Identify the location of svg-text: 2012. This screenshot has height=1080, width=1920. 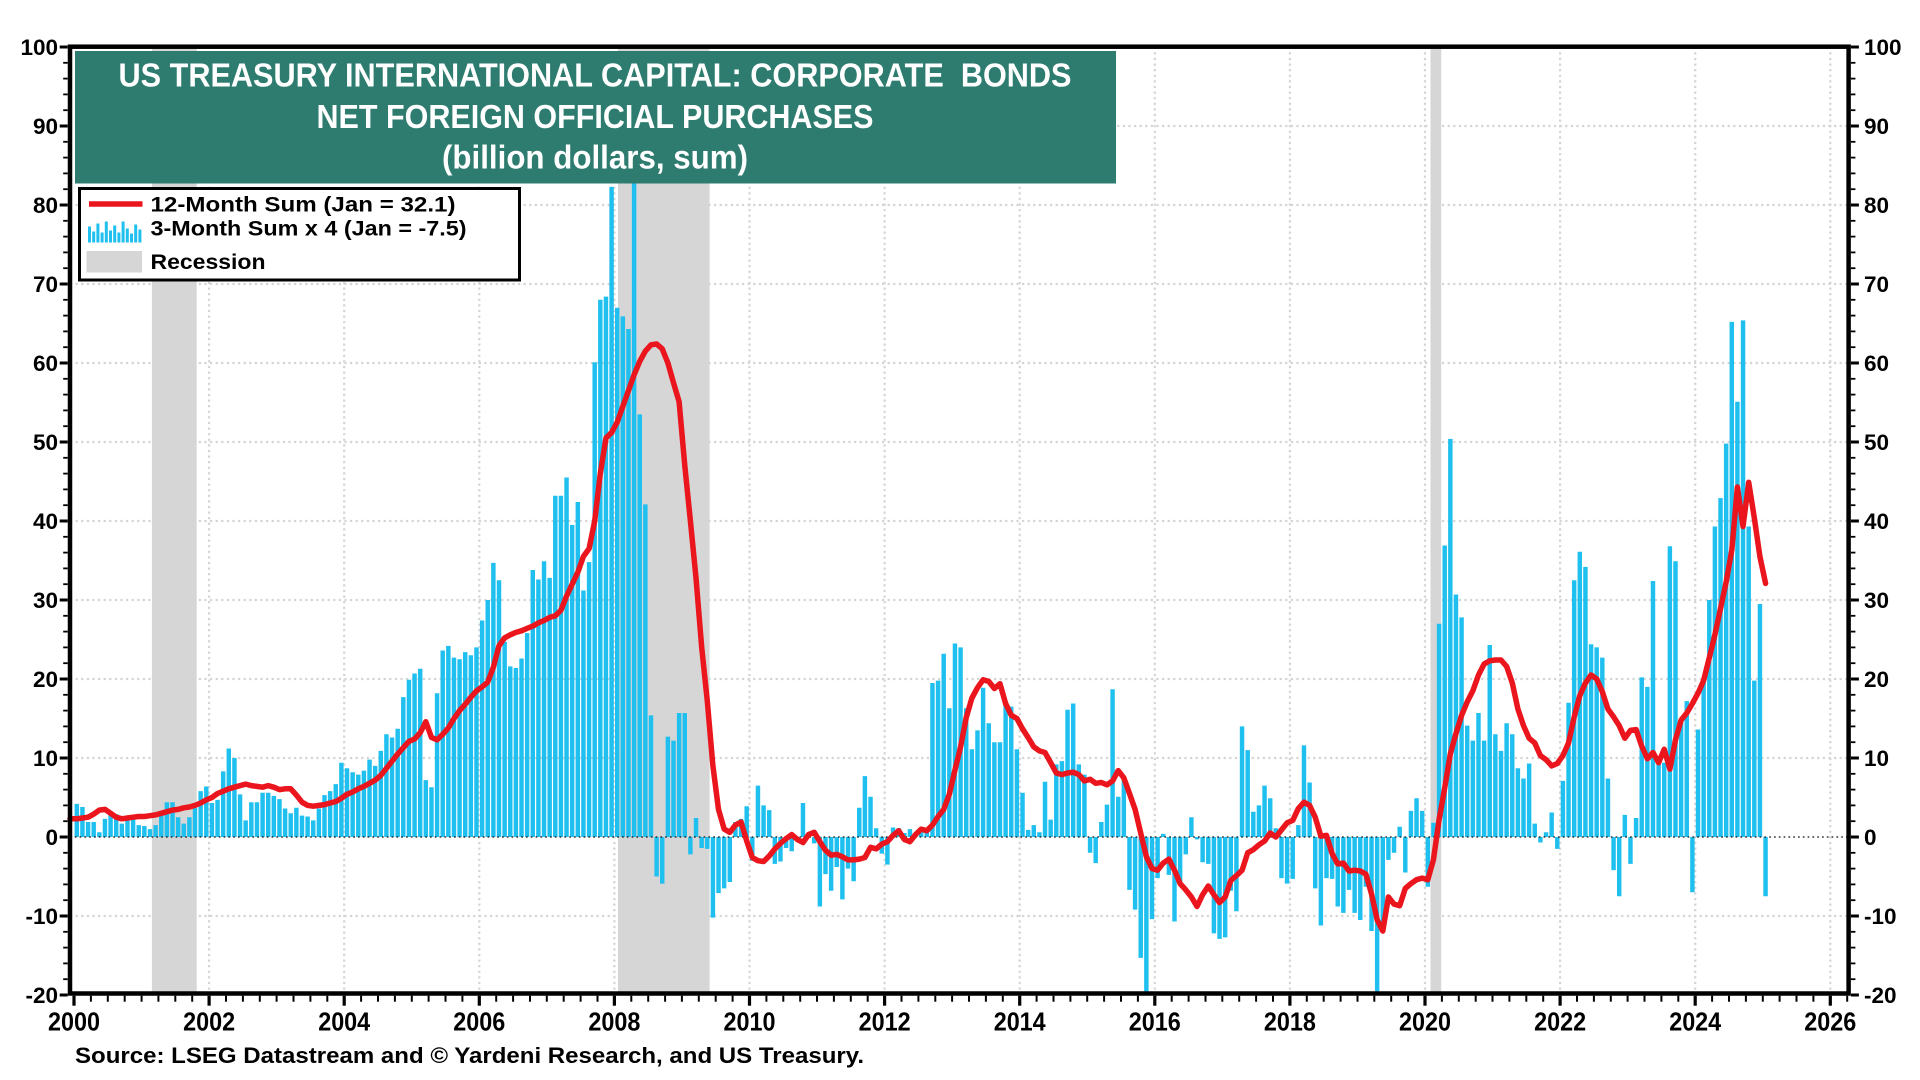
(885, 1022).